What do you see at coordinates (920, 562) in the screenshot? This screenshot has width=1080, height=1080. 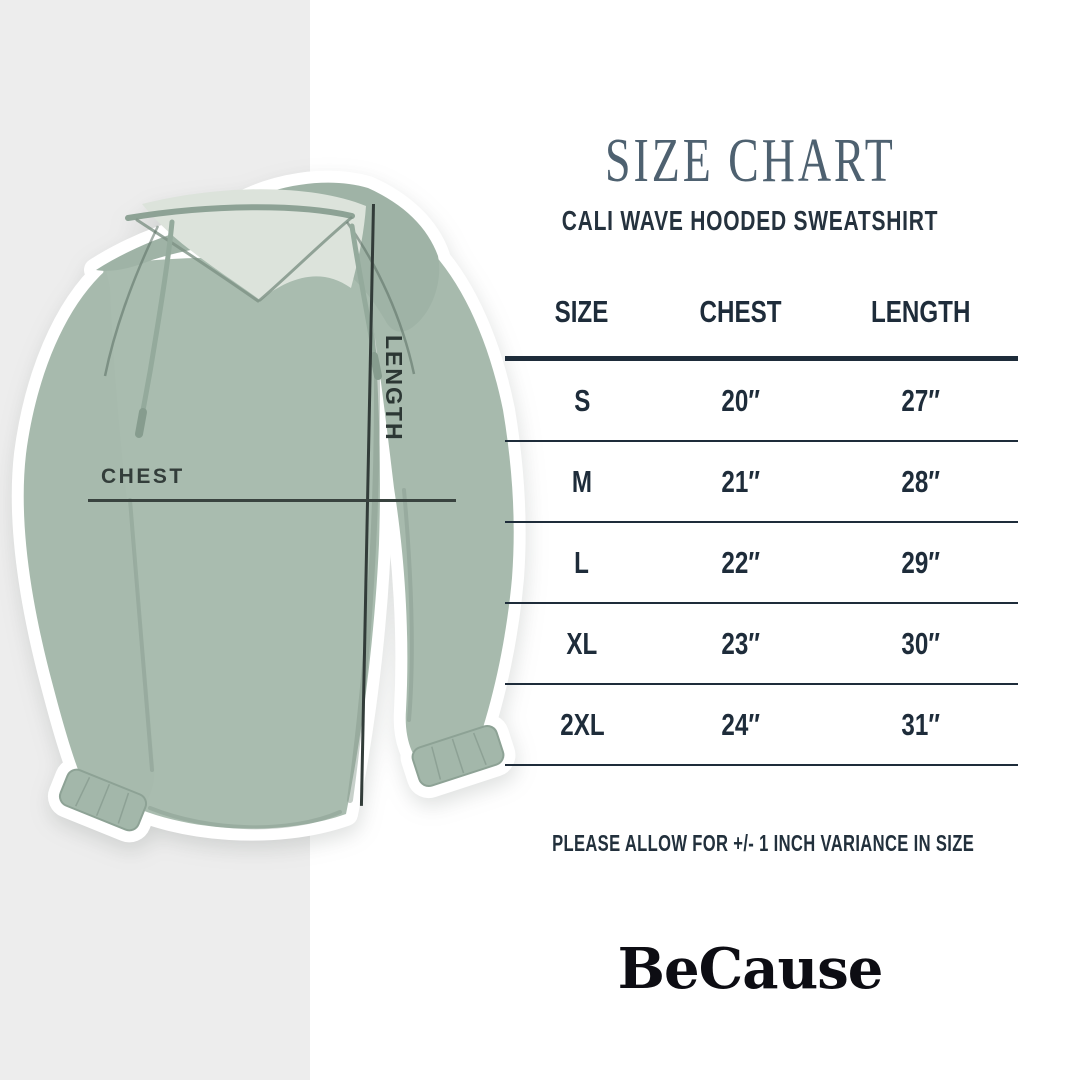 I see `cell-length: 29″` at bounding box center [920, 562].